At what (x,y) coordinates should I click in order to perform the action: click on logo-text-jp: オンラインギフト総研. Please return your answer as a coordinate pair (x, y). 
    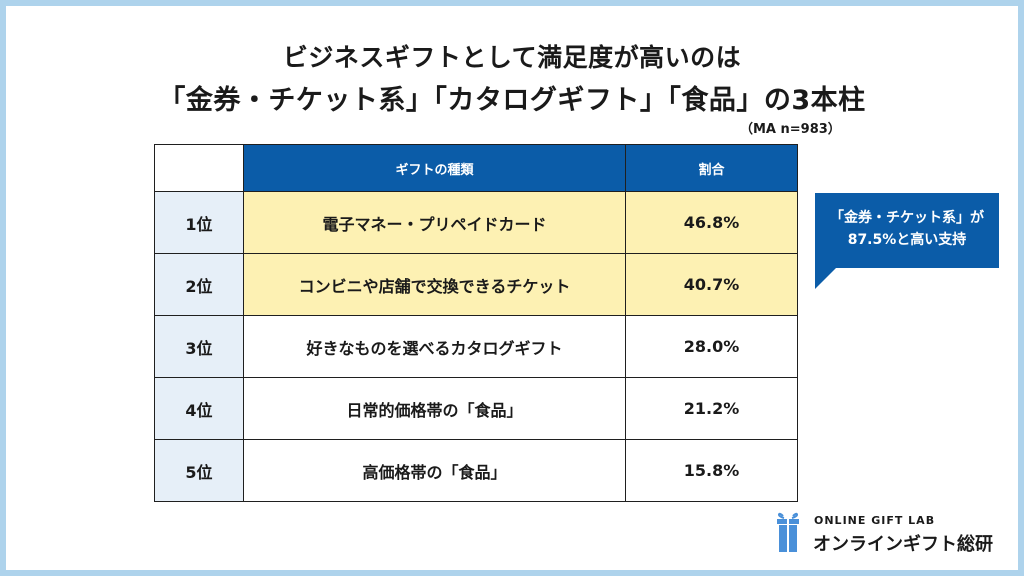
    Looking at the image, I should click on (903, 544).